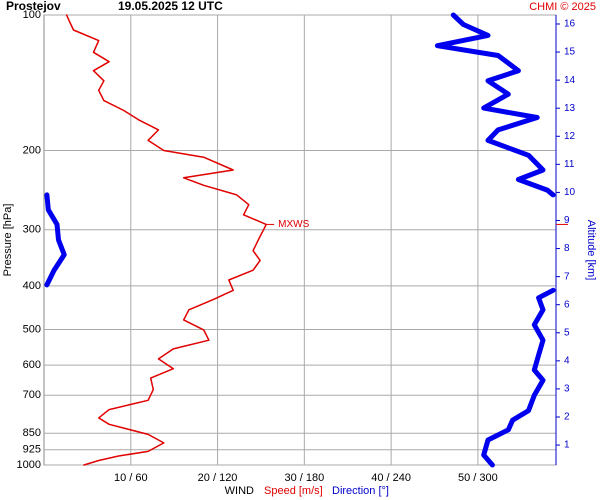 The height and width of the screenshot is (500, 600). I want to click on y-tick-label: 925, so click(32, 450).